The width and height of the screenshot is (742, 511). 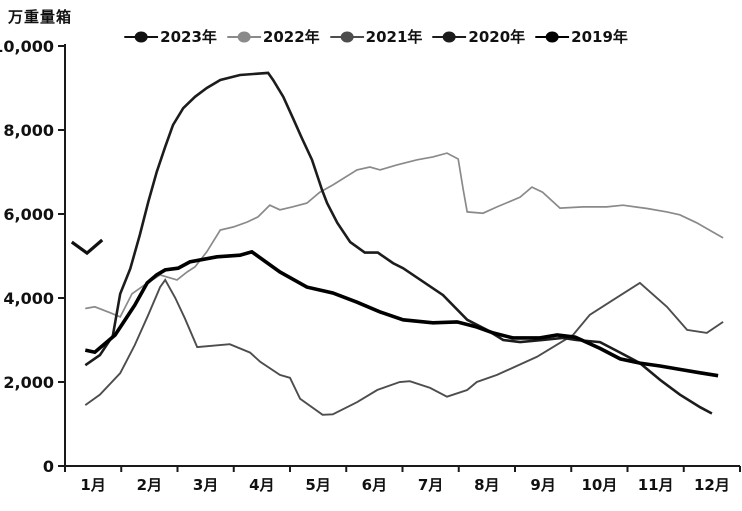 I want to click on legend-item-2023: 2023年, so click(x=170, y=36).